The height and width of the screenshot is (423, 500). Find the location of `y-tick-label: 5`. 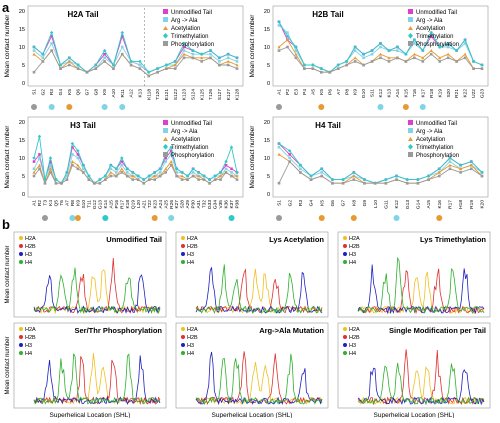

y-tick-label: 5 is located at coordinates (268, 177).